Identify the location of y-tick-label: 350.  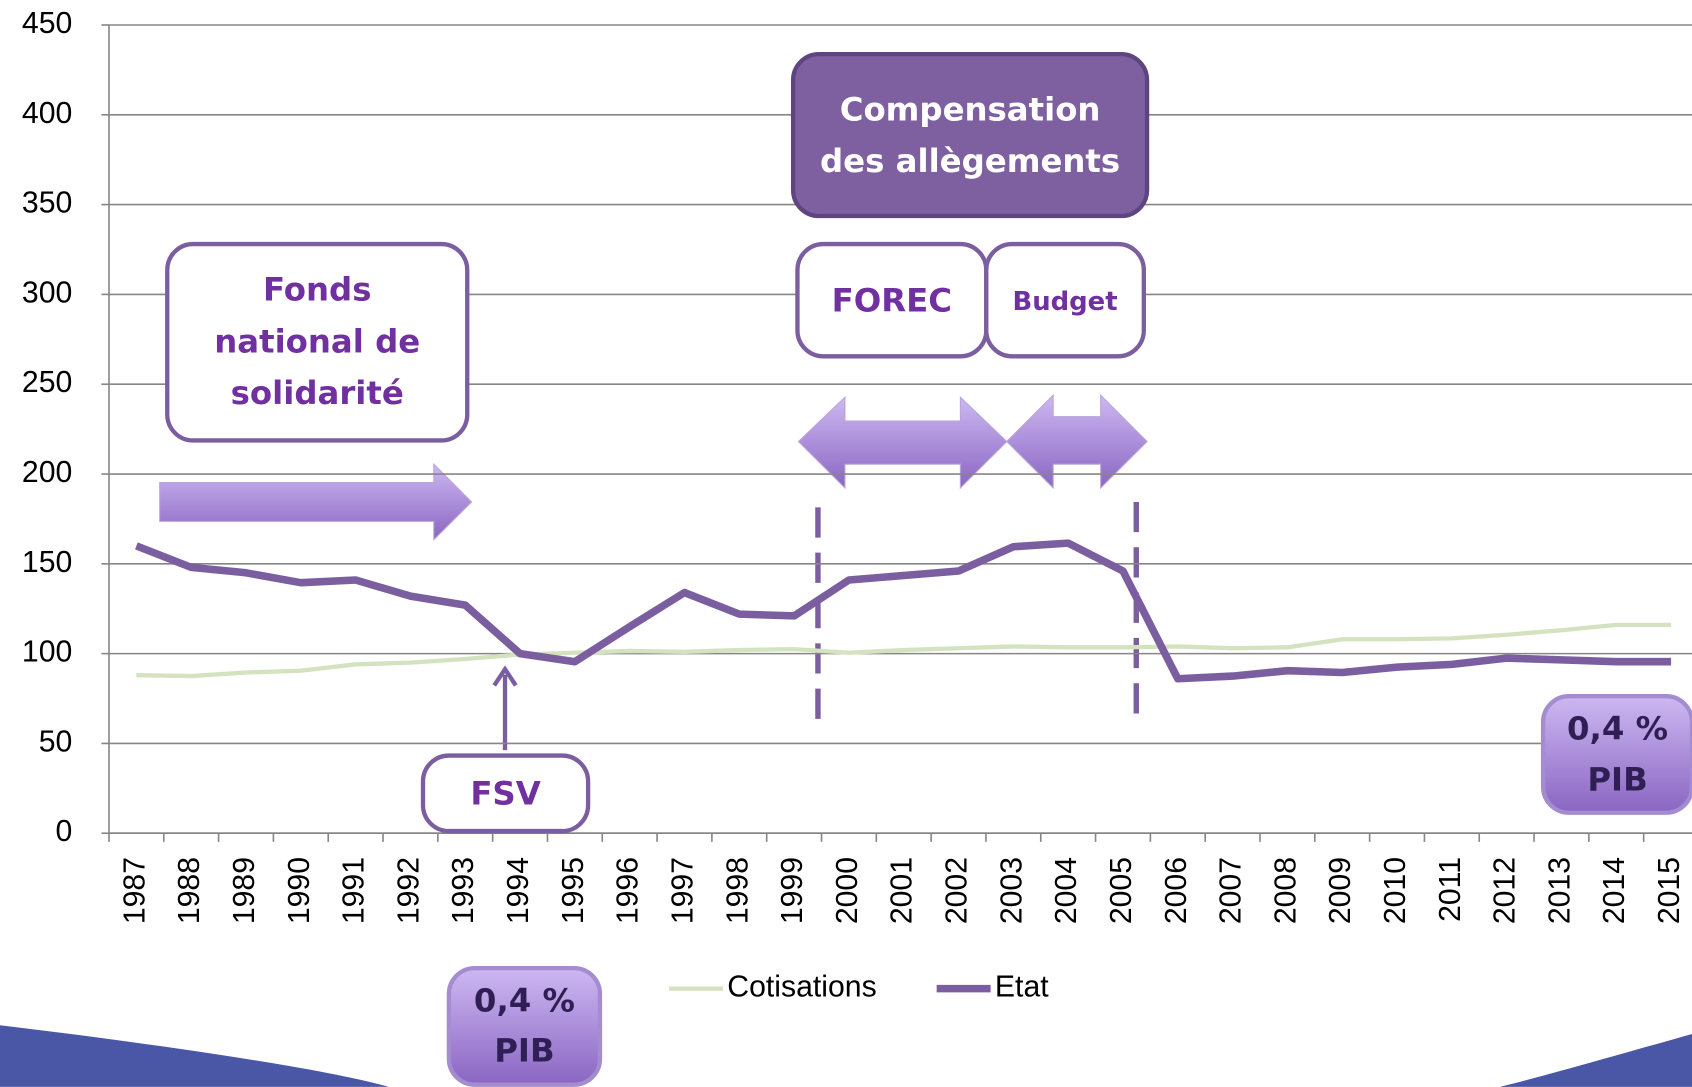
(47, 203).